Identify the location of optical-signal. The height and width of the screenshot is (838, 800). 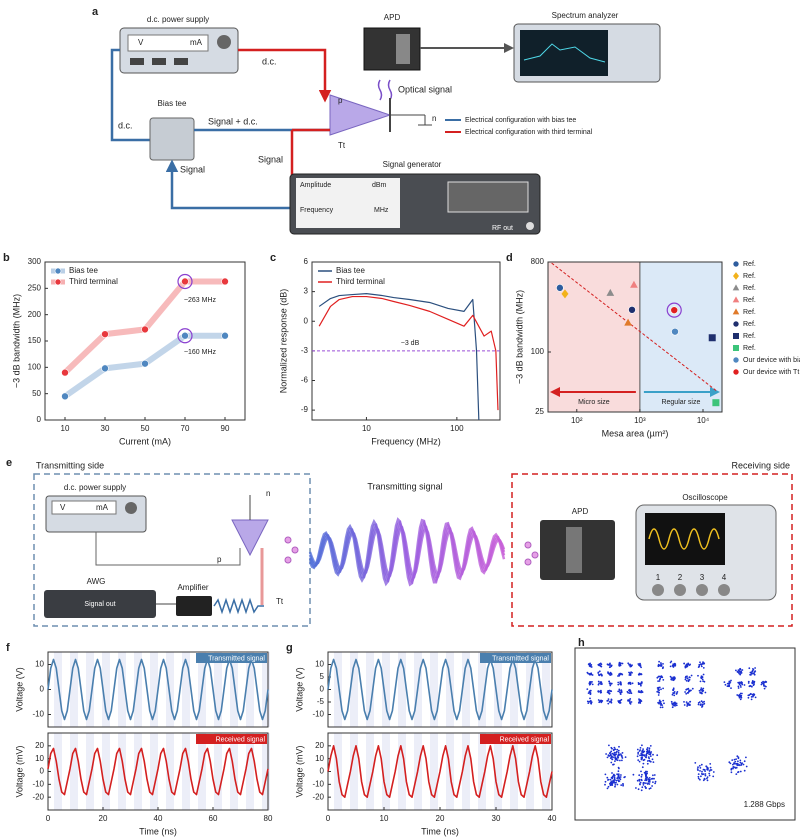
(385, 90).